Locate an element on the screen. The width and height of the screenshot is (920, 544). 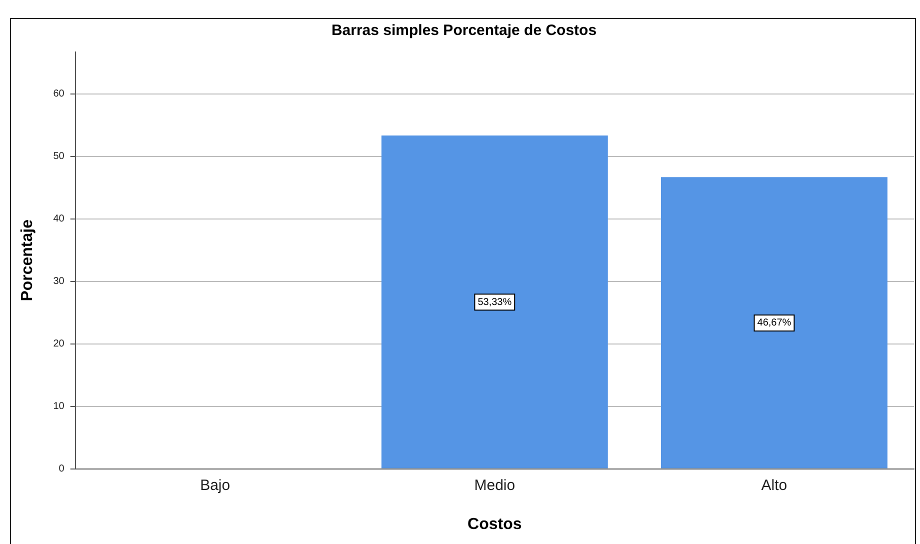
x-tick-label: Medio is located at coordinates (495, 485).